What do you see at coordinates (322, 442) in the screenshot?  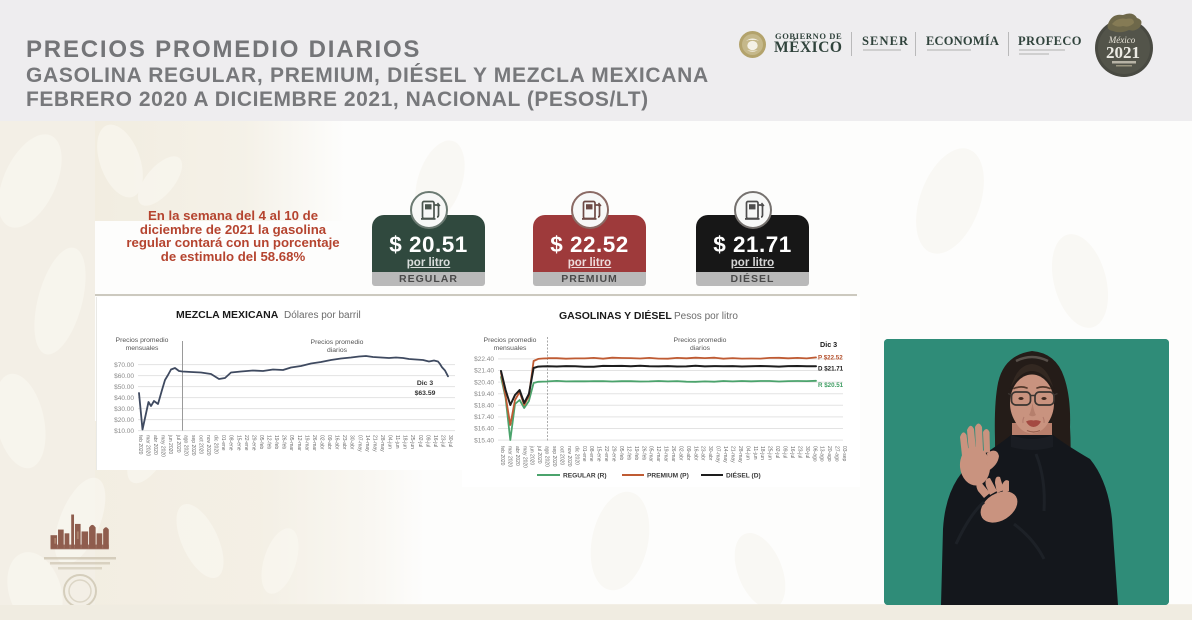 I see `svg-text: 02-abr` at bounding box center [322, 442].